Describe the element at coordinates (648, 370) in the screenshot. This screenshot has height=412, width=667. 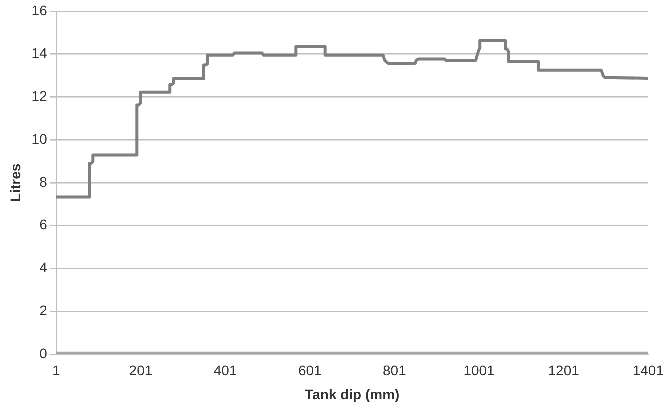
I see `x-tick-label: 1401` at that location.